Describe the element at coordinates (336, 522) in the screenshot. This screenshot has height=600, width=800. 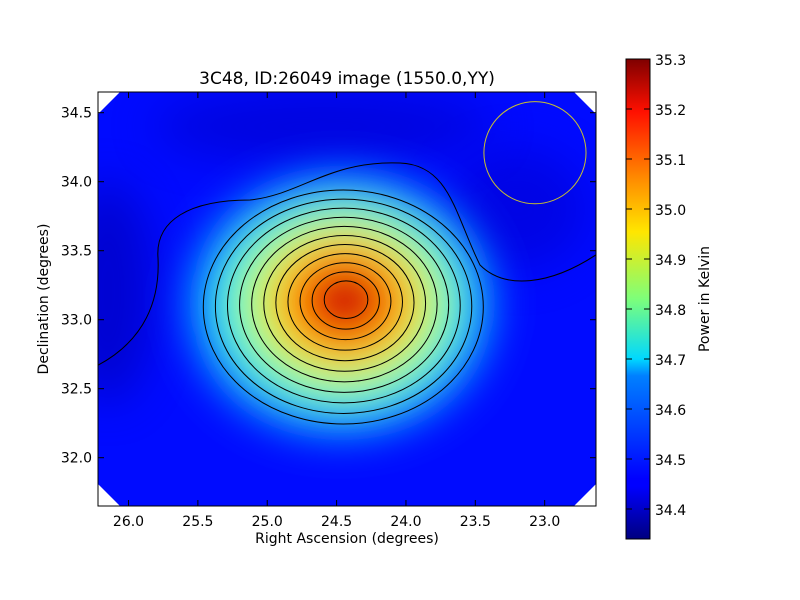
I see `x-tick-label: 24.5` at that location.